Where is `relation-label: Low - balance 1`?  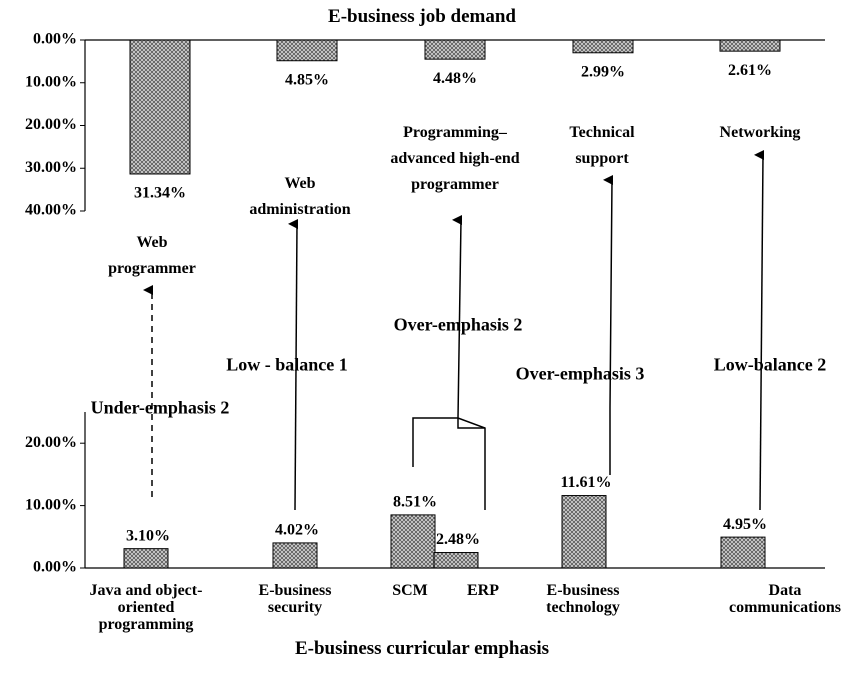 relation-label: Low - balance 1 is located at coordinates (287, 364).